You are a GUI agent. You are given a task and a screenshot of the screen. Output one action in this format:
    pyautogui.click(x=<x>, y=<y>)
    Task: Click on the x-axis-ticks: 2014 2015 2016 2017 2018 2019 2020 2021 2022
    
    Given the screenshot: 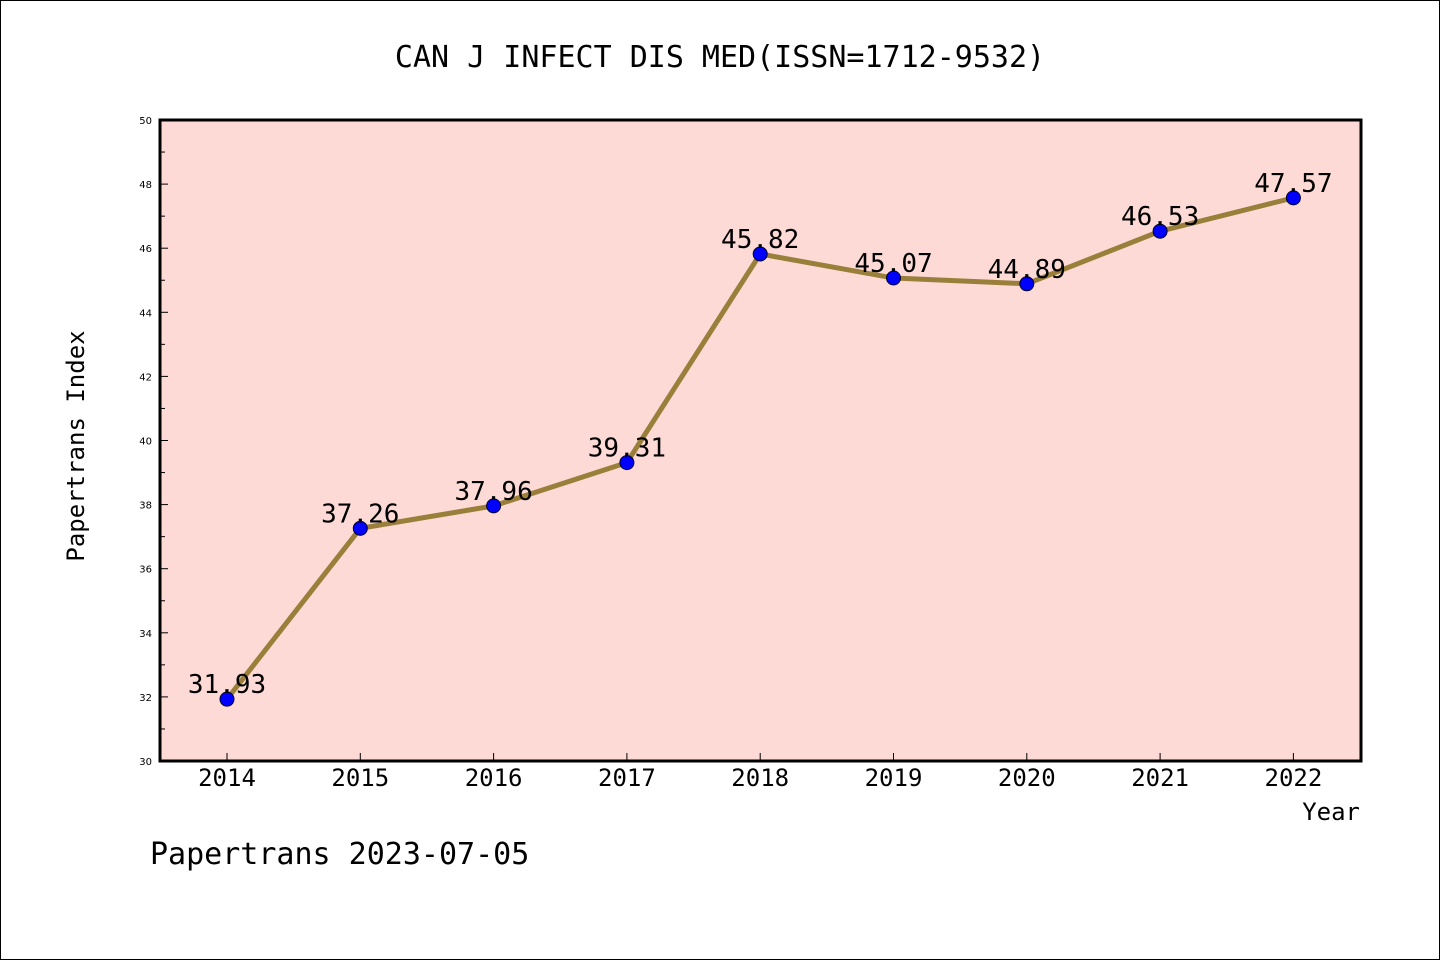 What is the action you would take?
    pyautogui.click(x=760, y=772)
    